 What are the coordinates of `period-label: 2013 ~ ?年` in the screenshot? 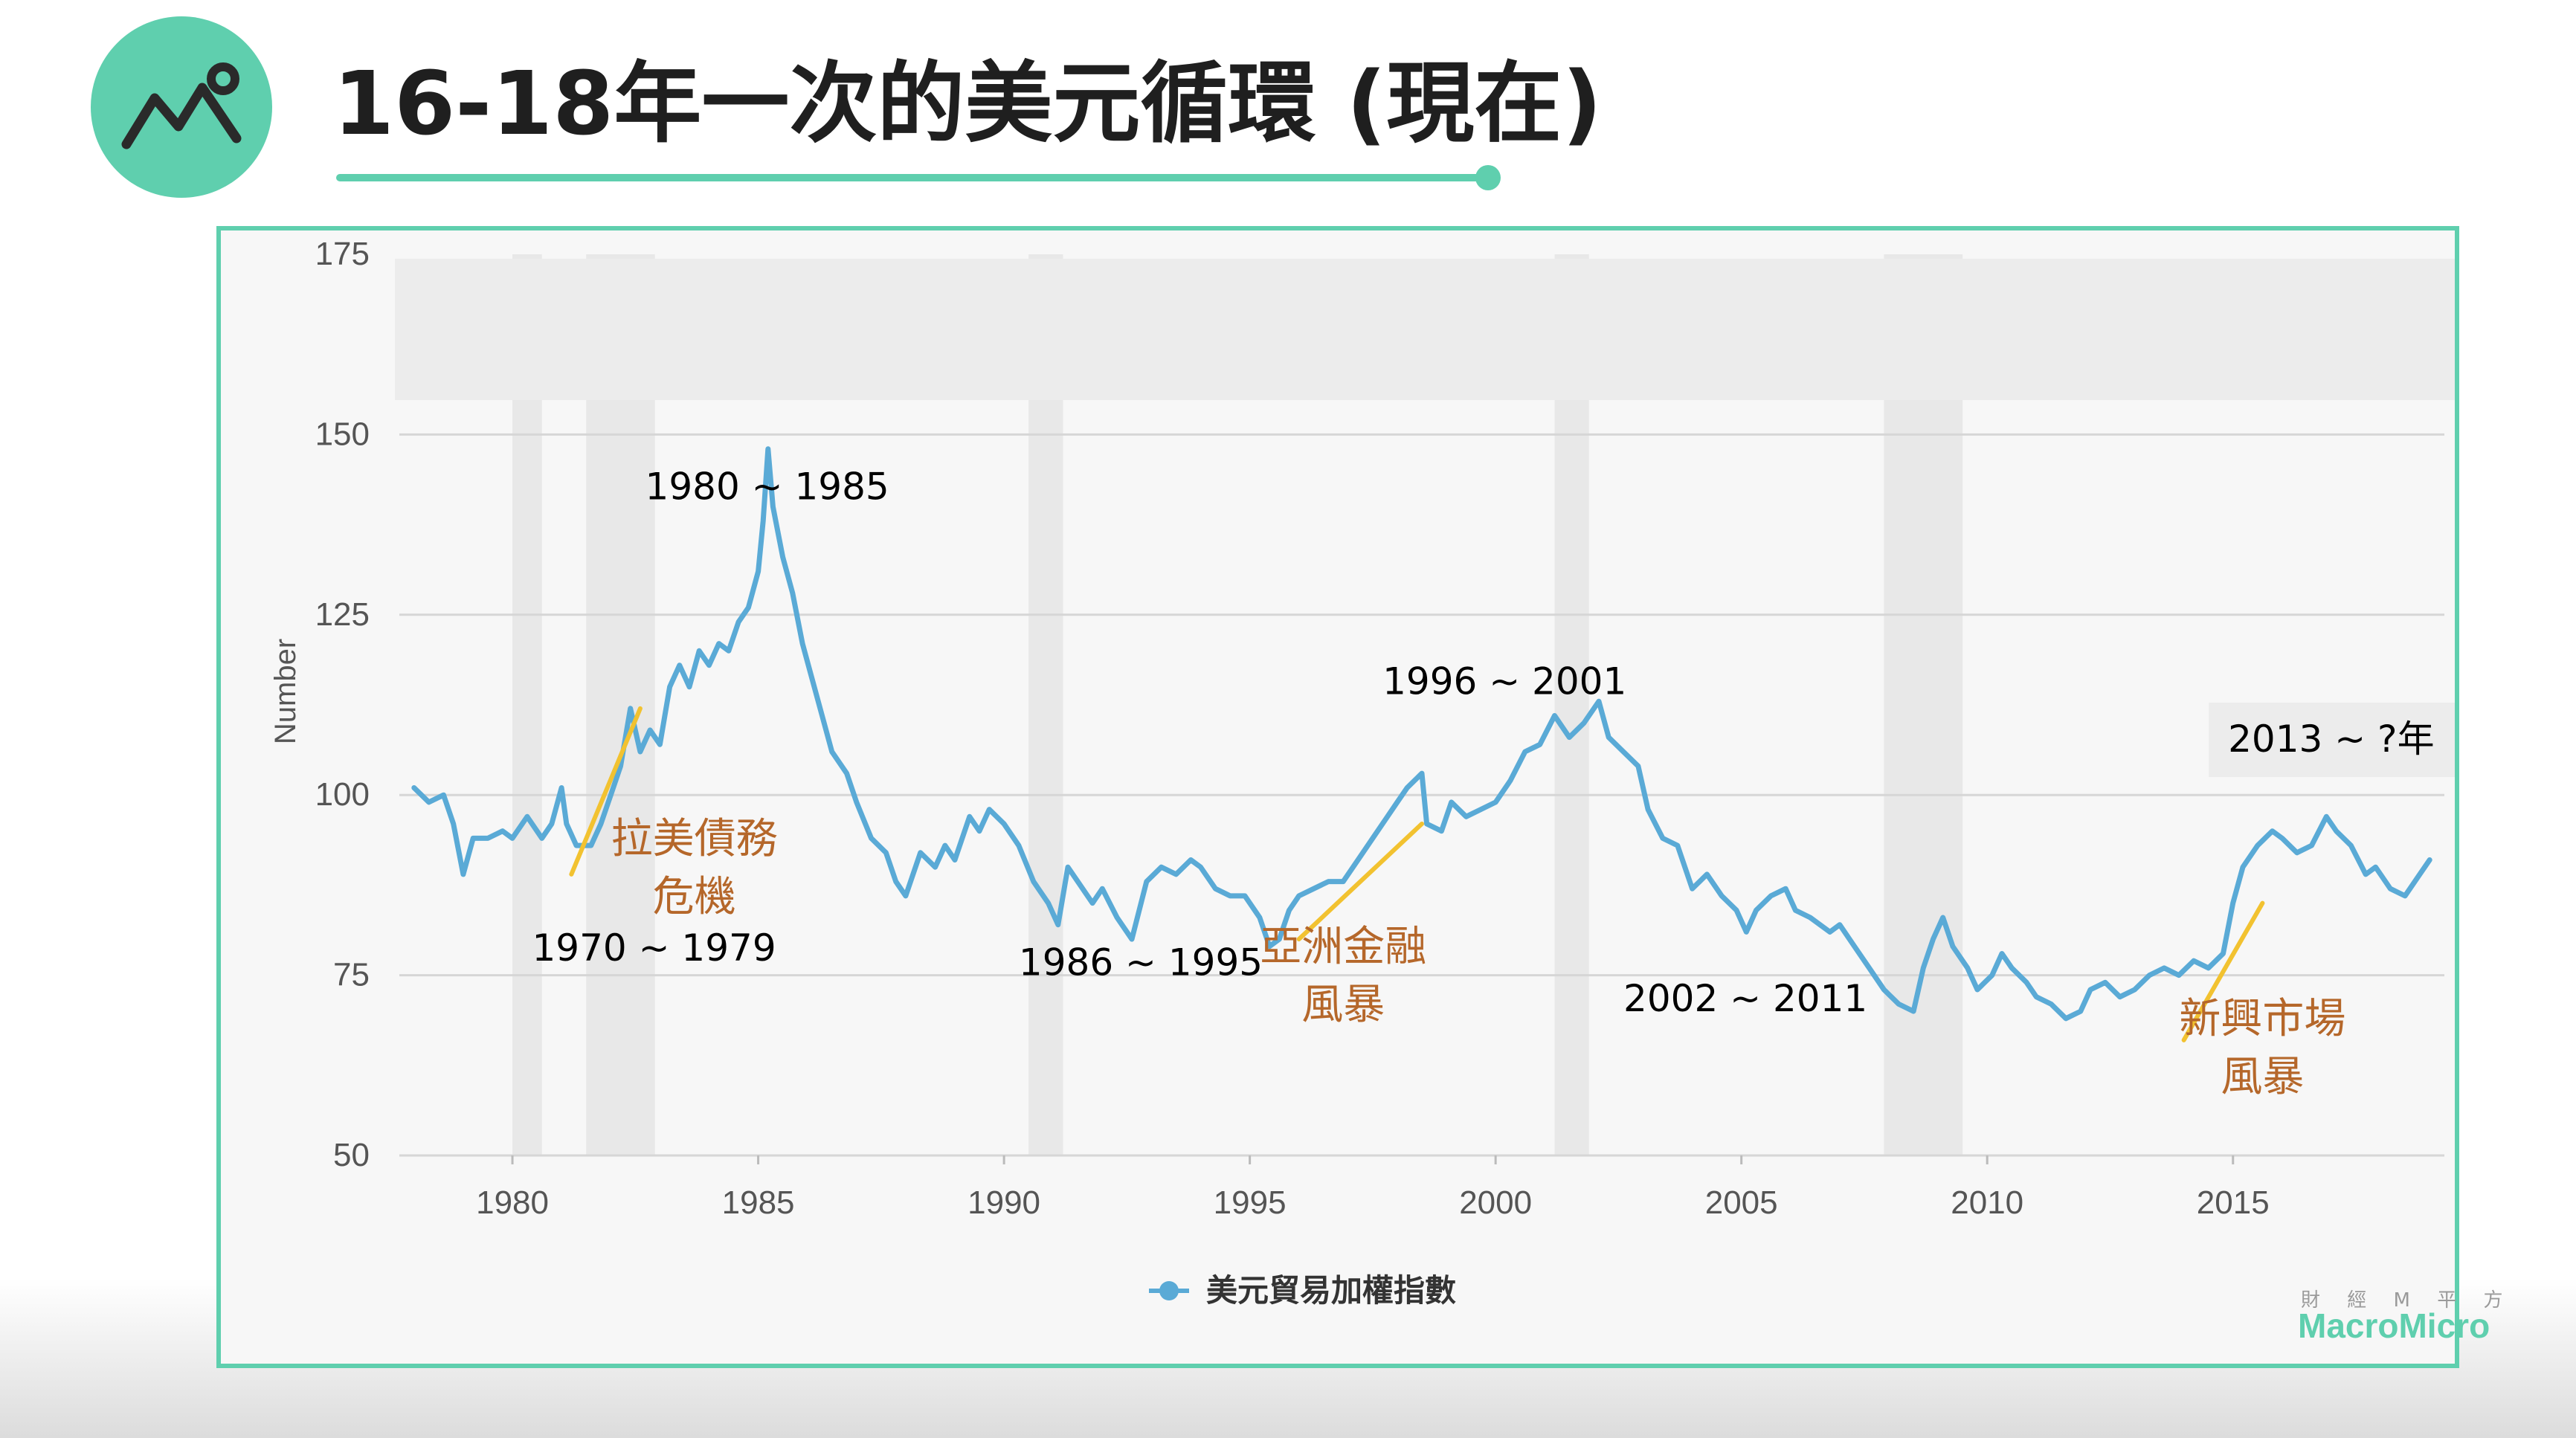 It's located at (2331, 739).